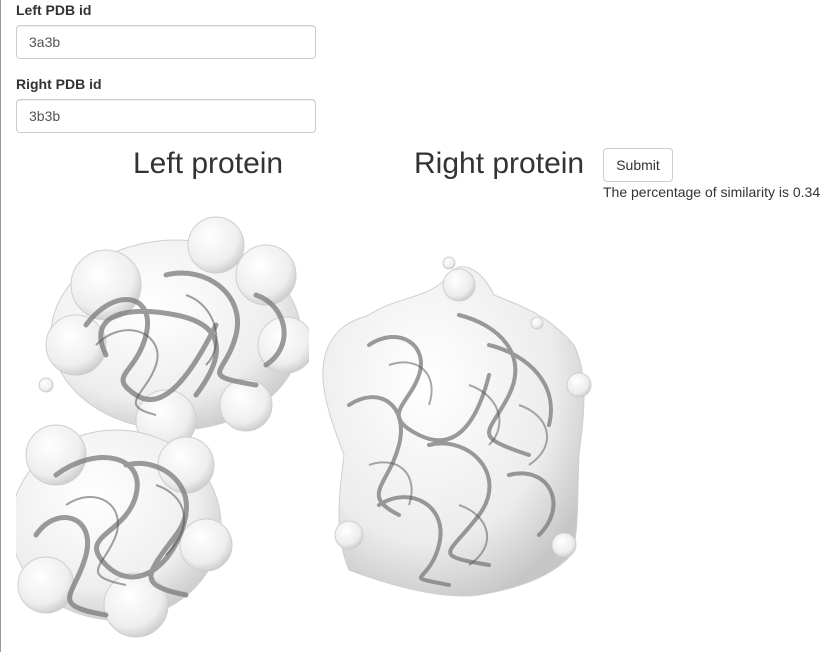 This screenshot has height=652, width=828. What do you see at coordinates (208, 163) in the screenshot?
I see `left-protein-title: Left protein` at bounding box center [208, 163].